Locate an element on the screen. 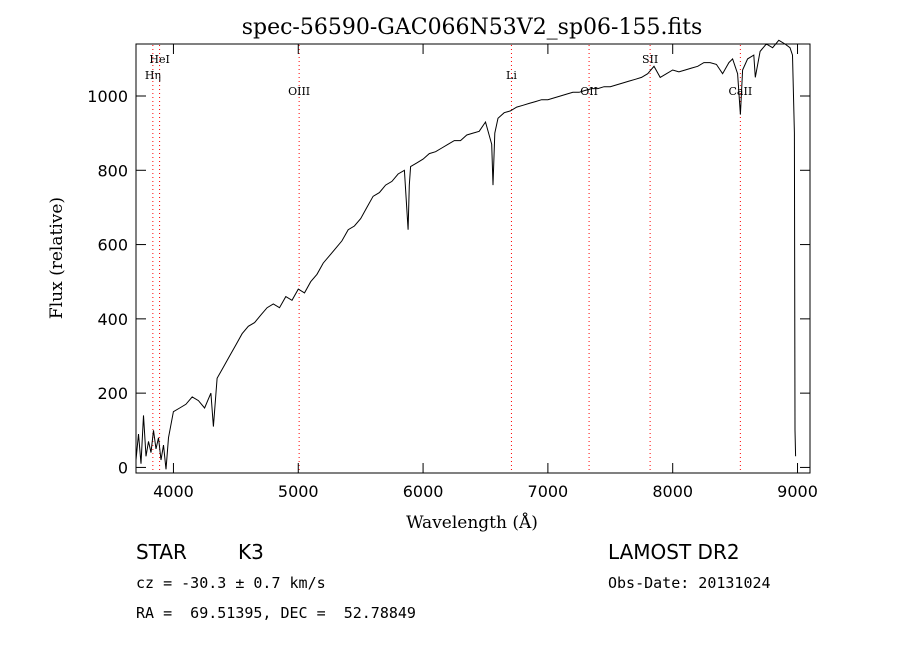  x-tick-label: 6000 is located at coordinates (423, 491).